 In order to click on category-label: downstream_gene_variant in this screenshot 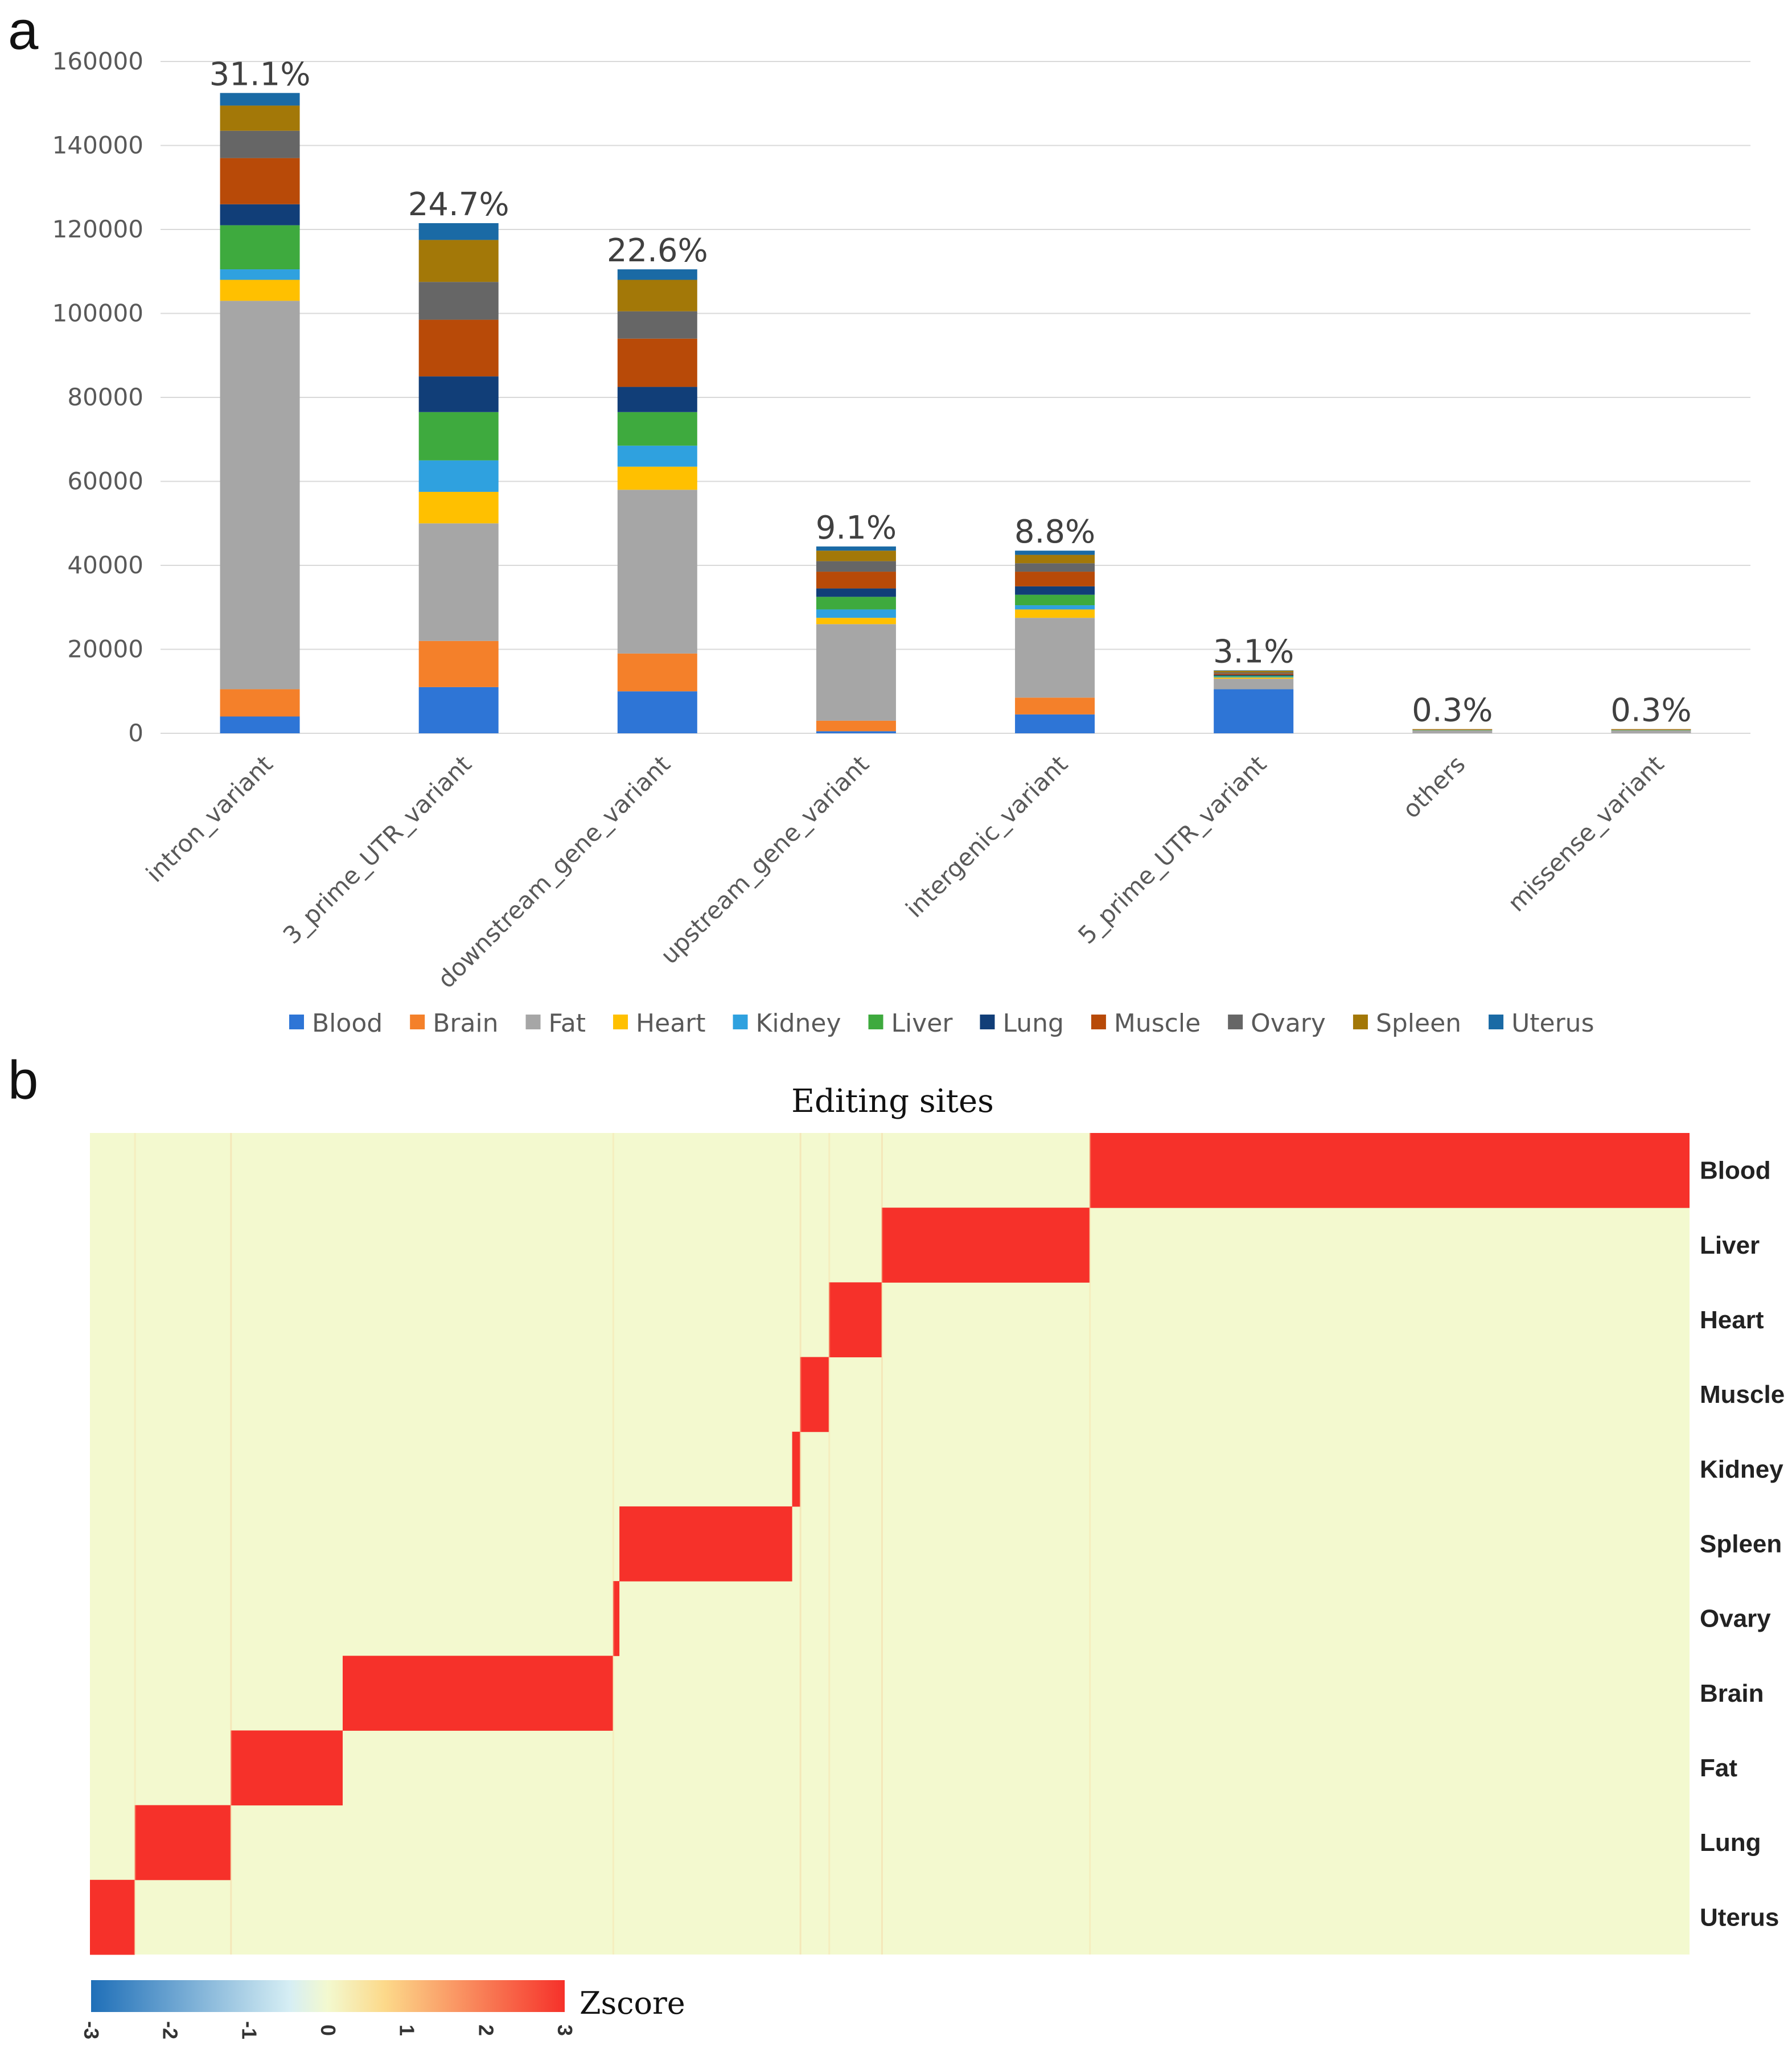, I will do `click(554, 871)`.